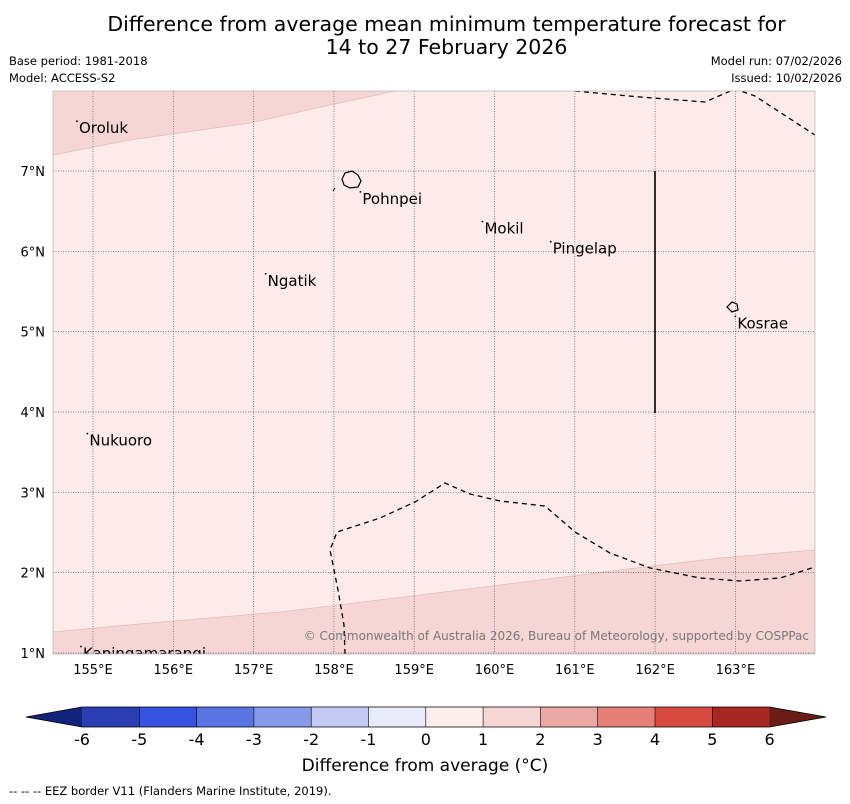 This screenshot has width=850, height=804. I want to click on colorbar-tick-label: -6, so click(82, 739).